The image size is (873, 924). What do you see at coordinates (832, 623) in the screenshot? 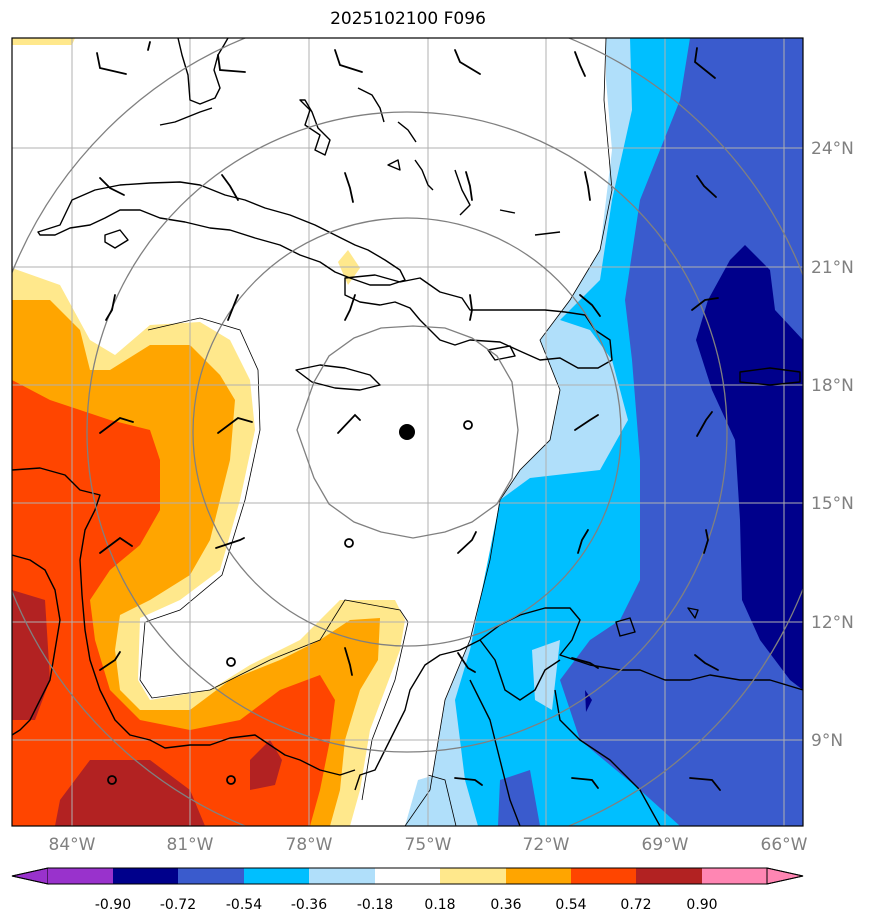
I see `lat-tick-label: 12°N` at bounding box center [832, 623].